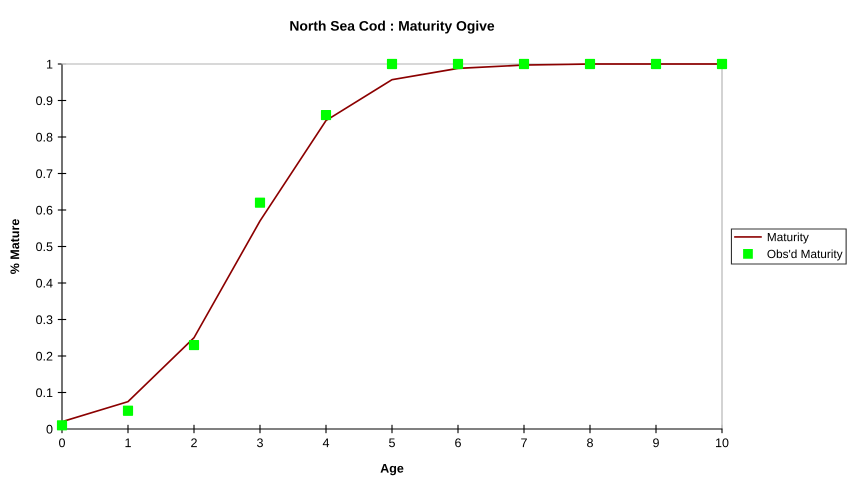  Describe the element at coordinates (15, 246) in the screenshot. I see `y-axis-title: % Mature` at that location.